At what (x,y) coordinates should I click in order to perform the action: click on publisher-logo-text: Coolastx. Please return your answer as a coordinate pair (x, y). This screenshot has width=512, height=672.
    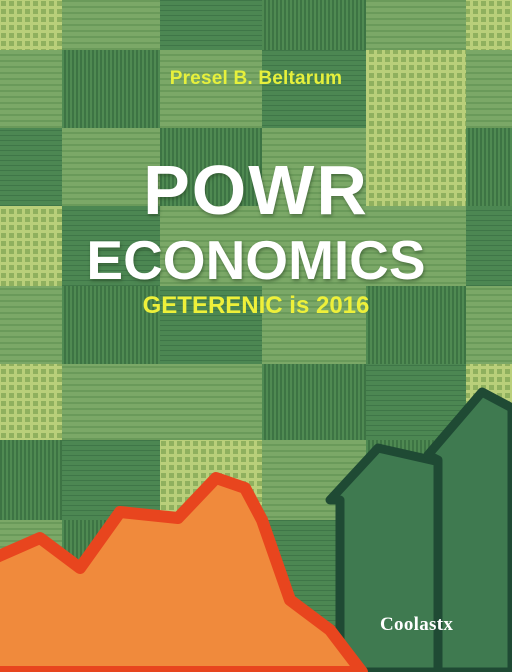
    Looking at the image, I should click on (417, 624).